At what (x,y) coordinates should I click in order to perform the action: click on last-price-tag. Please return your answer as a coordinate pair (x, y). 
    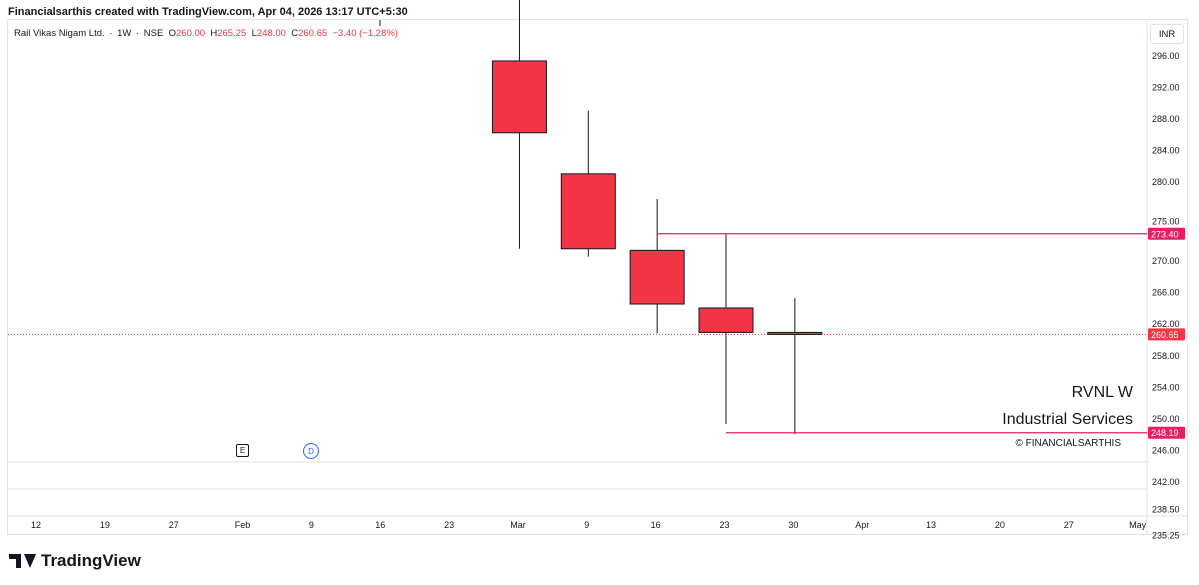
    Looking at the image, I should click on (1166, 334).